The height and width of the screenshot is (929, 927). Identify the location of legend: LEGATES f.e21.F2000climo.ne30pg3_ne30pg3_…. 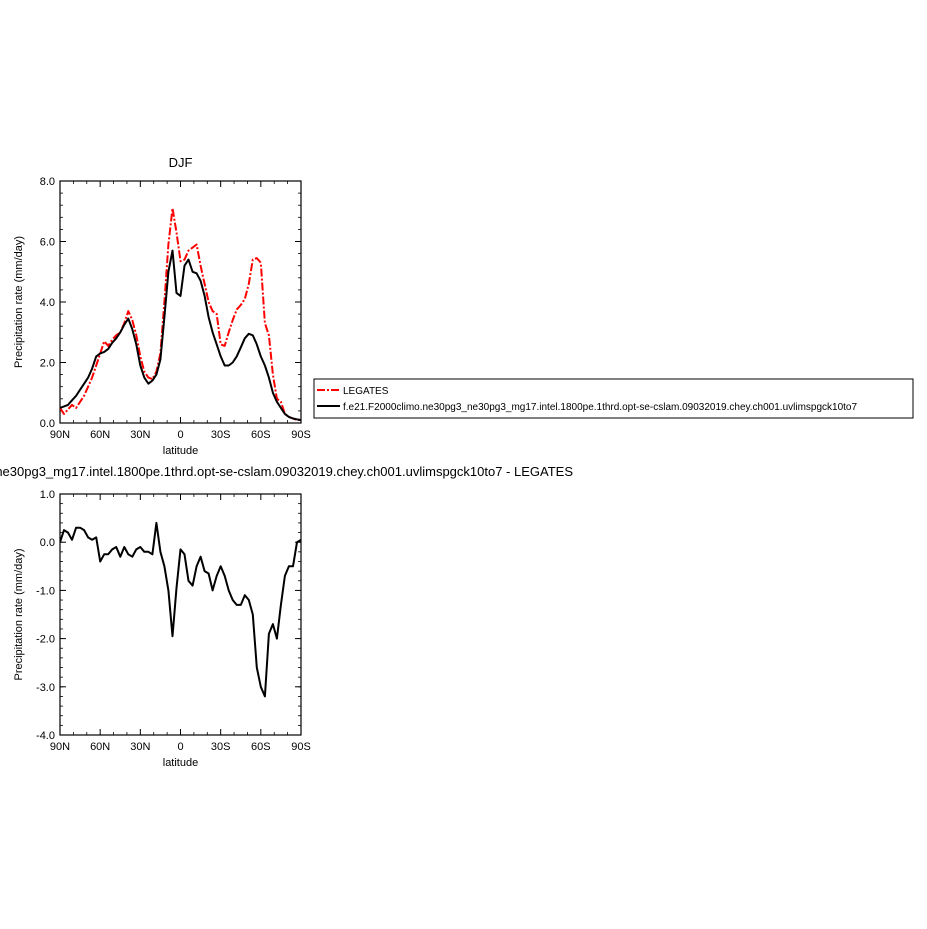
(613, 398).